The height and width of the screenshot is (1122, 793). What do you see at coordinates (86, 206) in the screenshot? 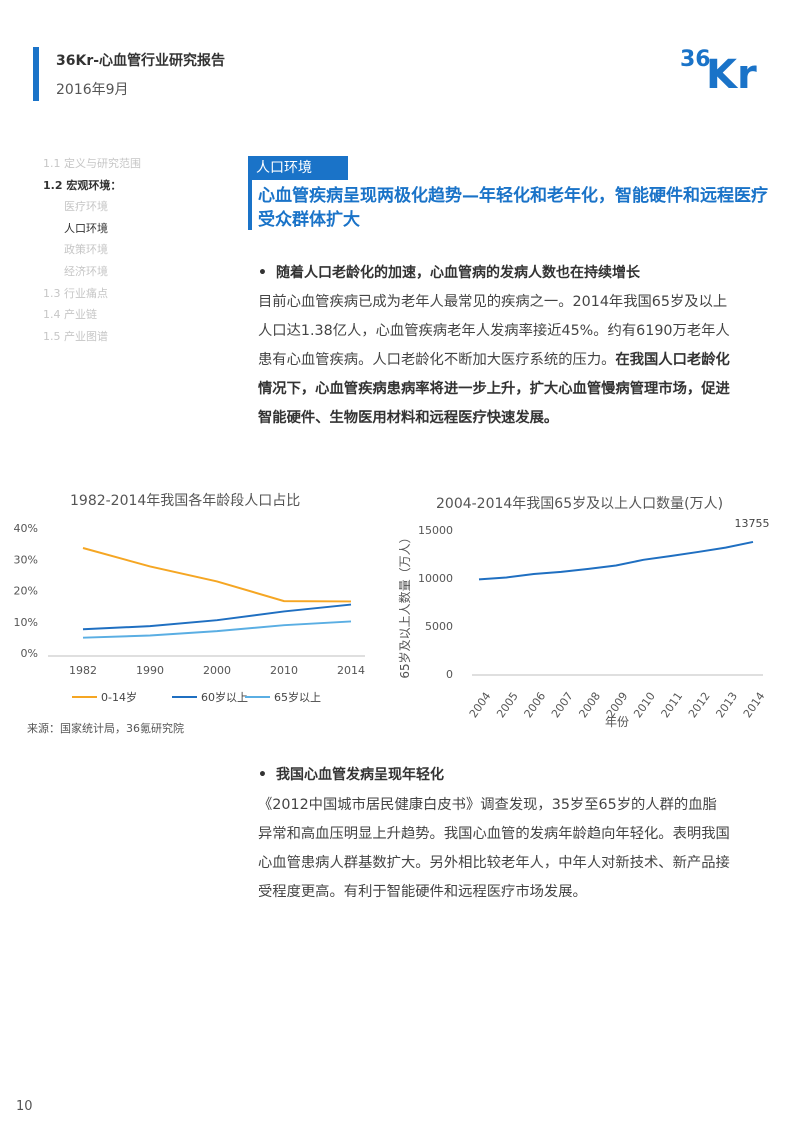
I see `nav-item-medical: 医疗环境` at bounding box center [86, 206].